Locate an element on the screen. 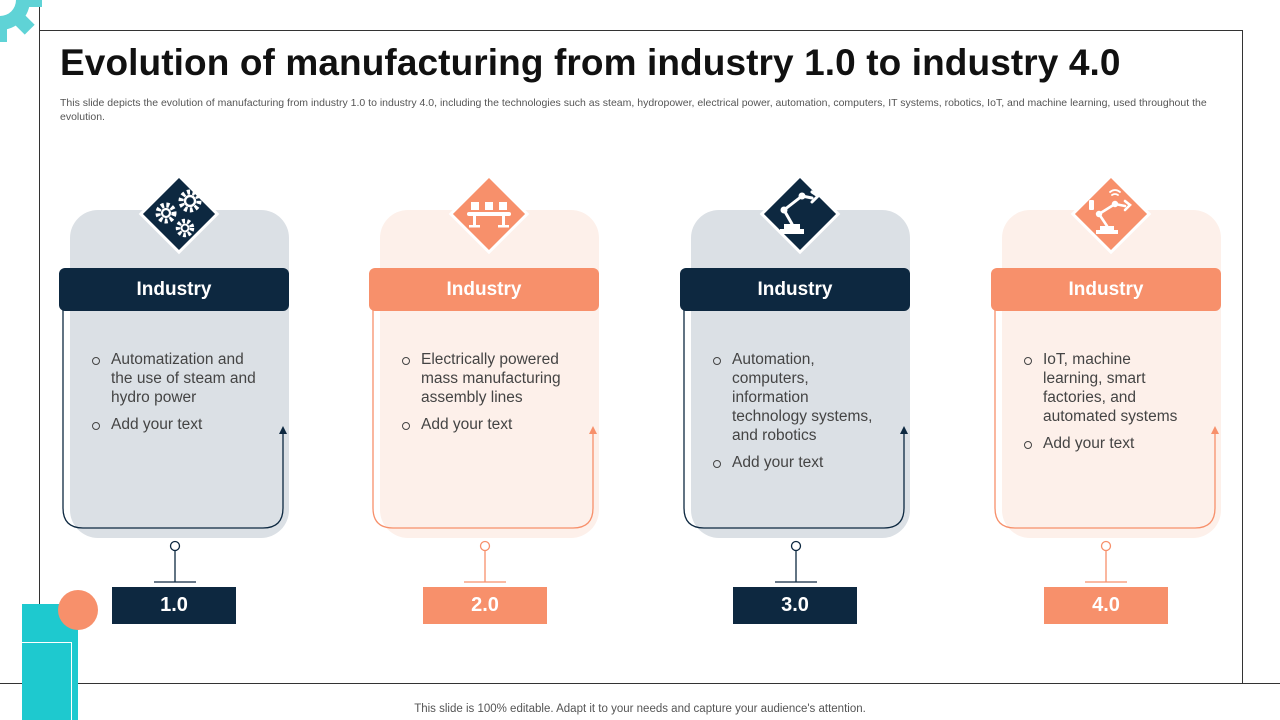  frame-line-bottom is located at coordinates (640, 683).